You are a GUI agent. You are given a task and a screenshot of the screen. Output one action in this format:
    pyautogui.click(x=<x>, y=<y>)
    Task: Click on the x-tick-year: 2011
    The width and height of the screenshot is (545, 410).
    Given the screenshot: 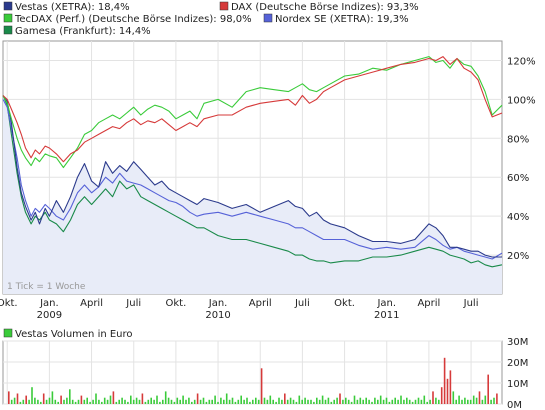 What is the action you would take?
    pyautogui.click(x=386, y=315)
    